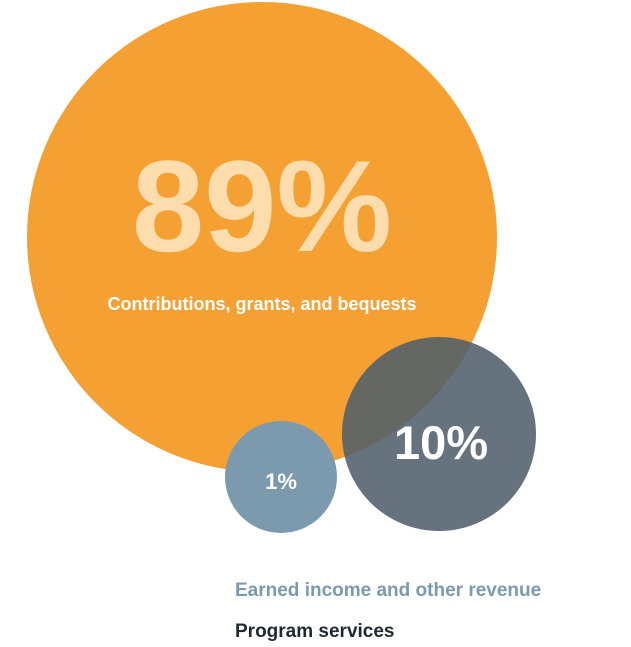 The image size is (631, 647). I want to click on contributions-value-label: 89%, so click(262, 206).